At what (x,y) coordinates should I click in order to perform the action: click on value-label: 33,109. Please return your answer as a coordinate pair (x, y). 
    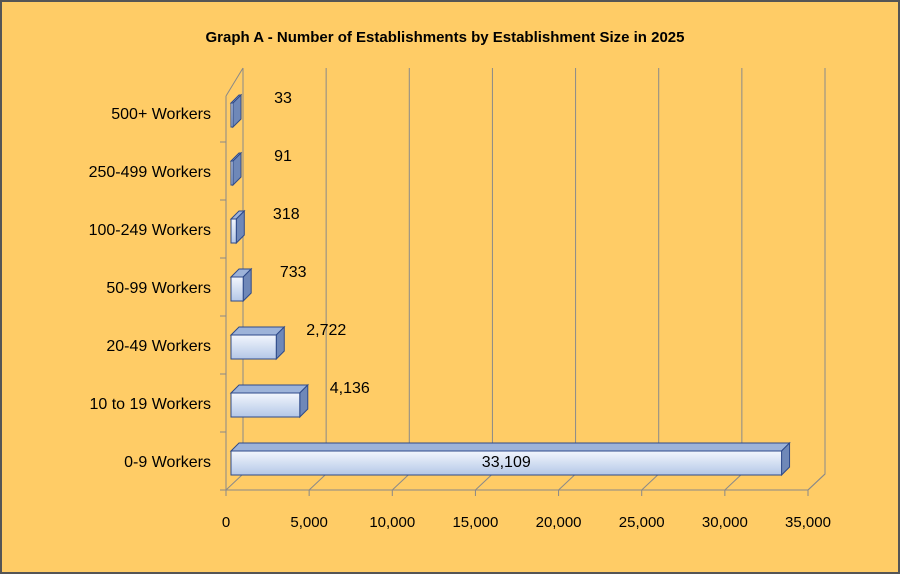
    Looking at the image, I should click on (506, 462).